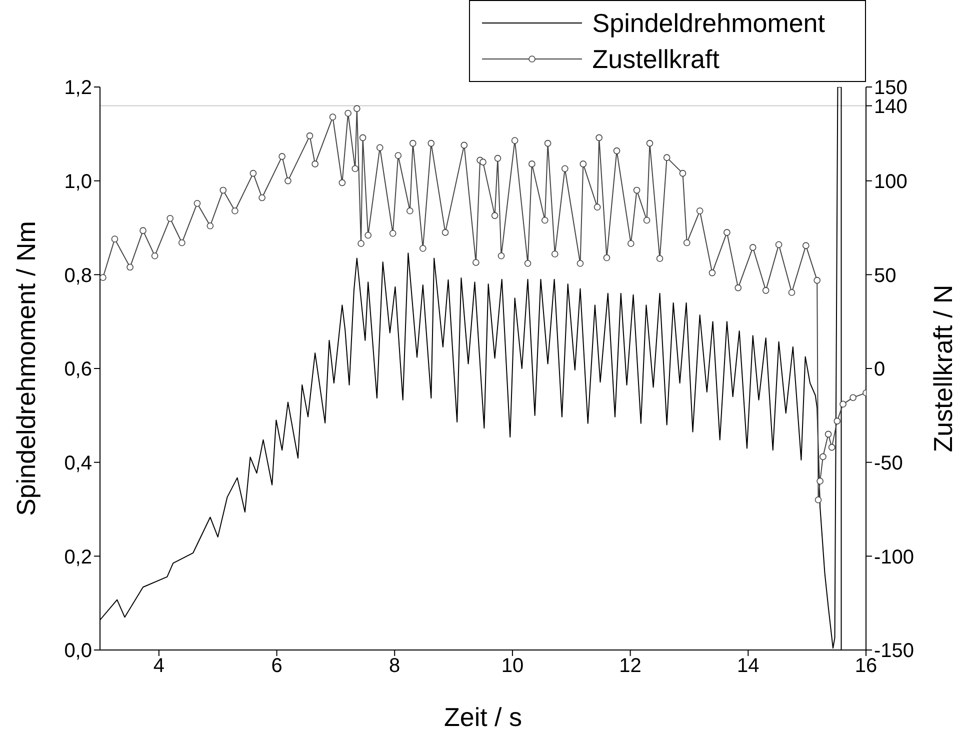 This screenshot has width=965, height=740. Describe the element at coordinates (866, 666) in the screenshot. I see `x-tick-label: 16` at that location.